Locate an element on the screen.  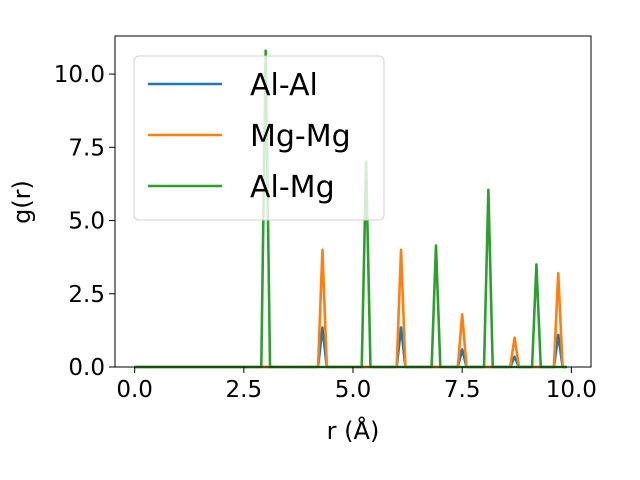
x-axis-ticks: 0.0 2.5 5.0 7.5 10.0 is located at coordinates (356, 385).